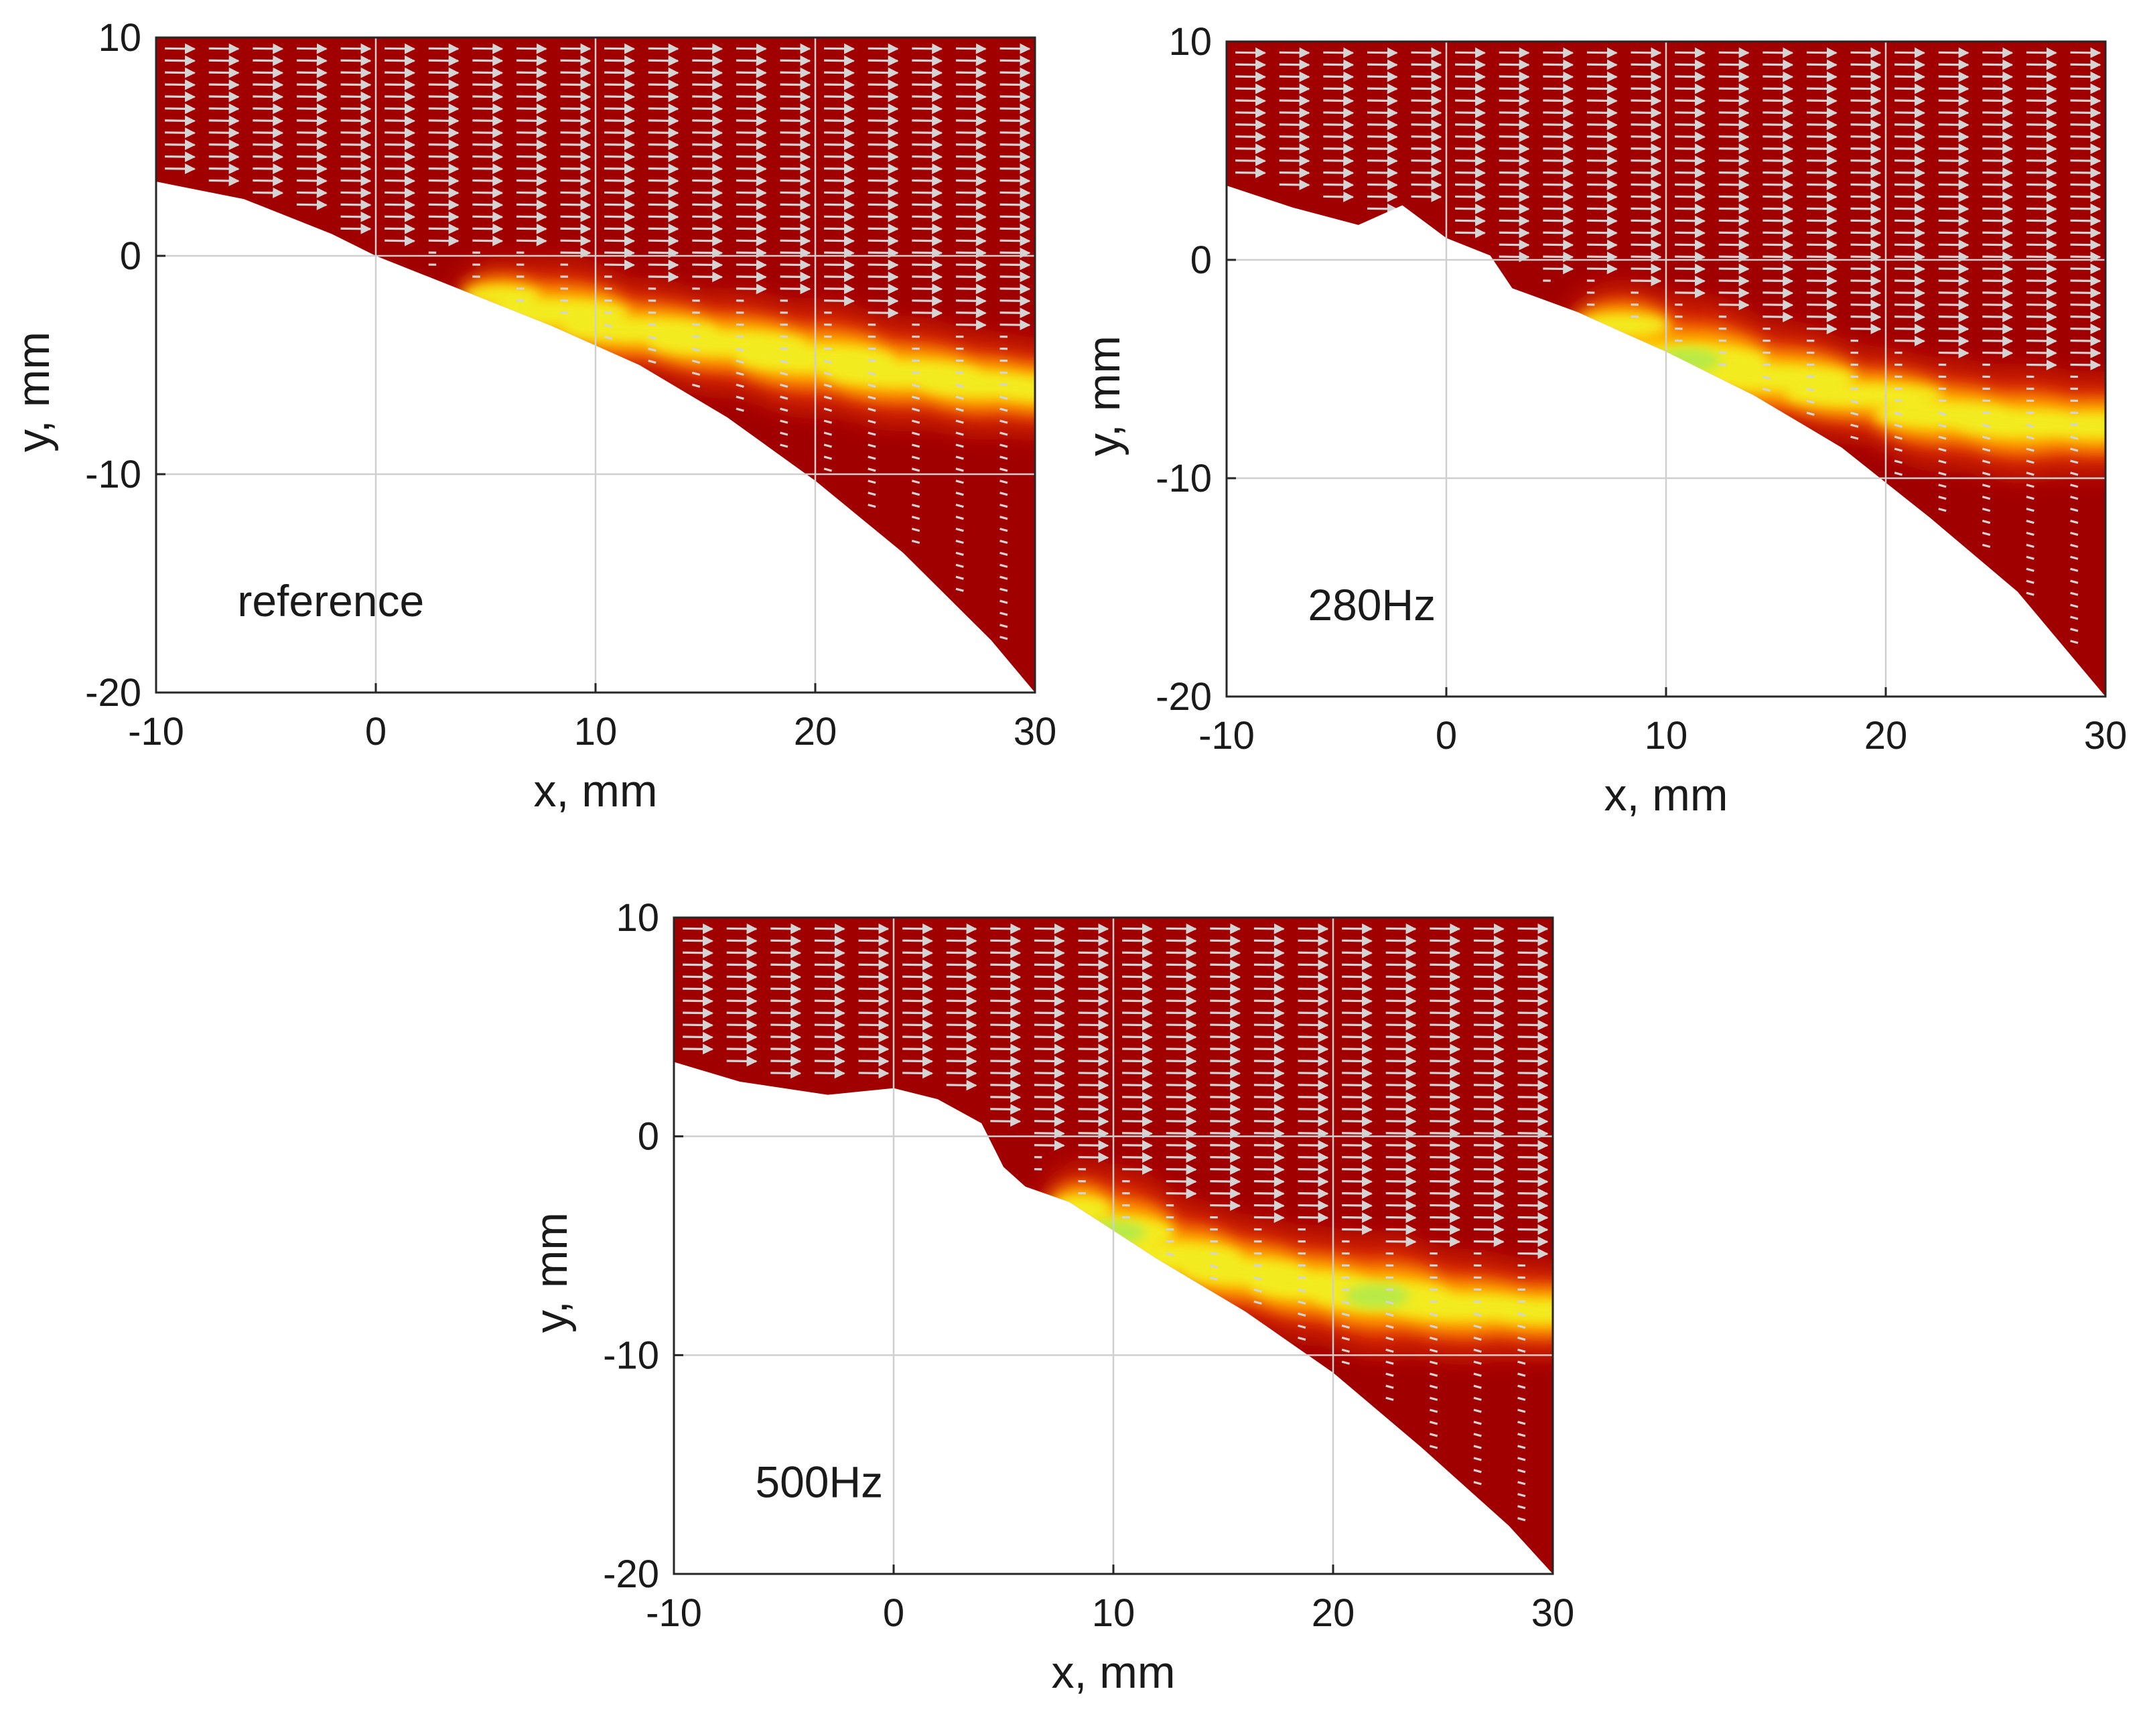 The height and width of the screenshot is (1736, 2143). I want to click on x-axis-label-280hz: x, mm, so click(1666, 795).